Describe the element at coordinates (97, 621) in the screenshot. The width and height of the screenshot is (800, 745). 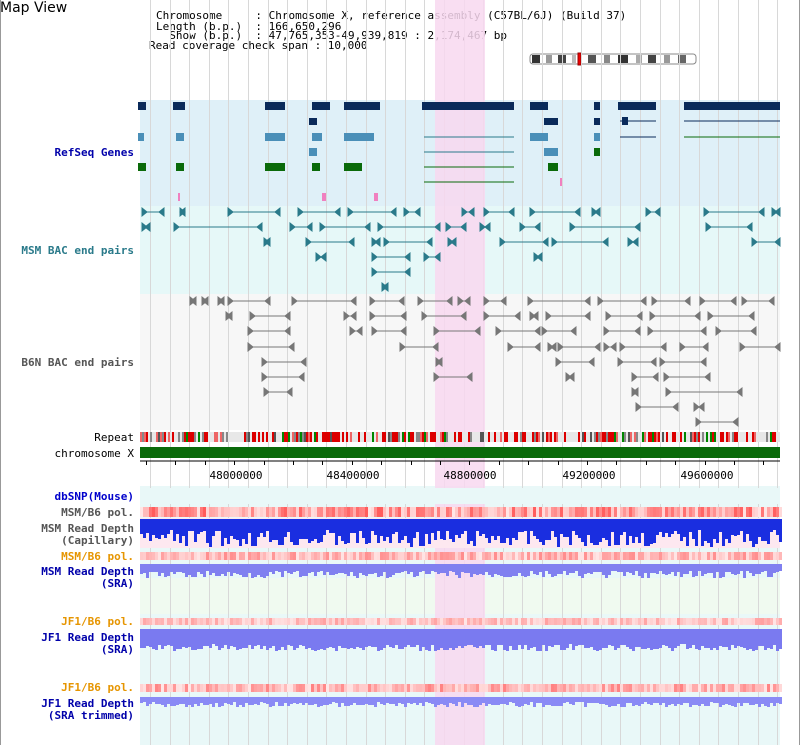
I see `jf1-b6-pol-label: JF1/B6 pol.` at that location.